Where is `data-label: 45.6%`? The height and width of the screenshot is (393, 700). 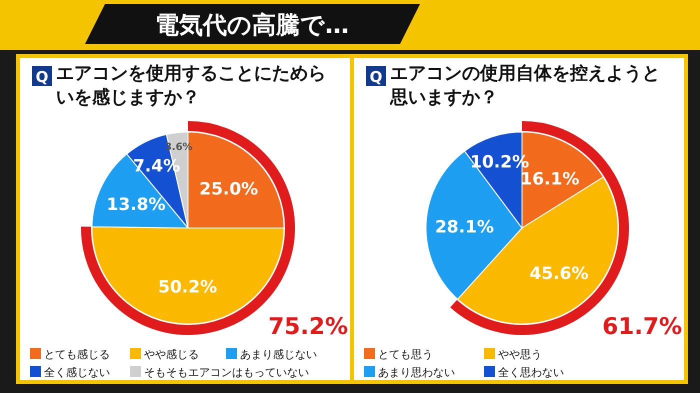
data-label: 45.6% is located at coordinates (559, 274).